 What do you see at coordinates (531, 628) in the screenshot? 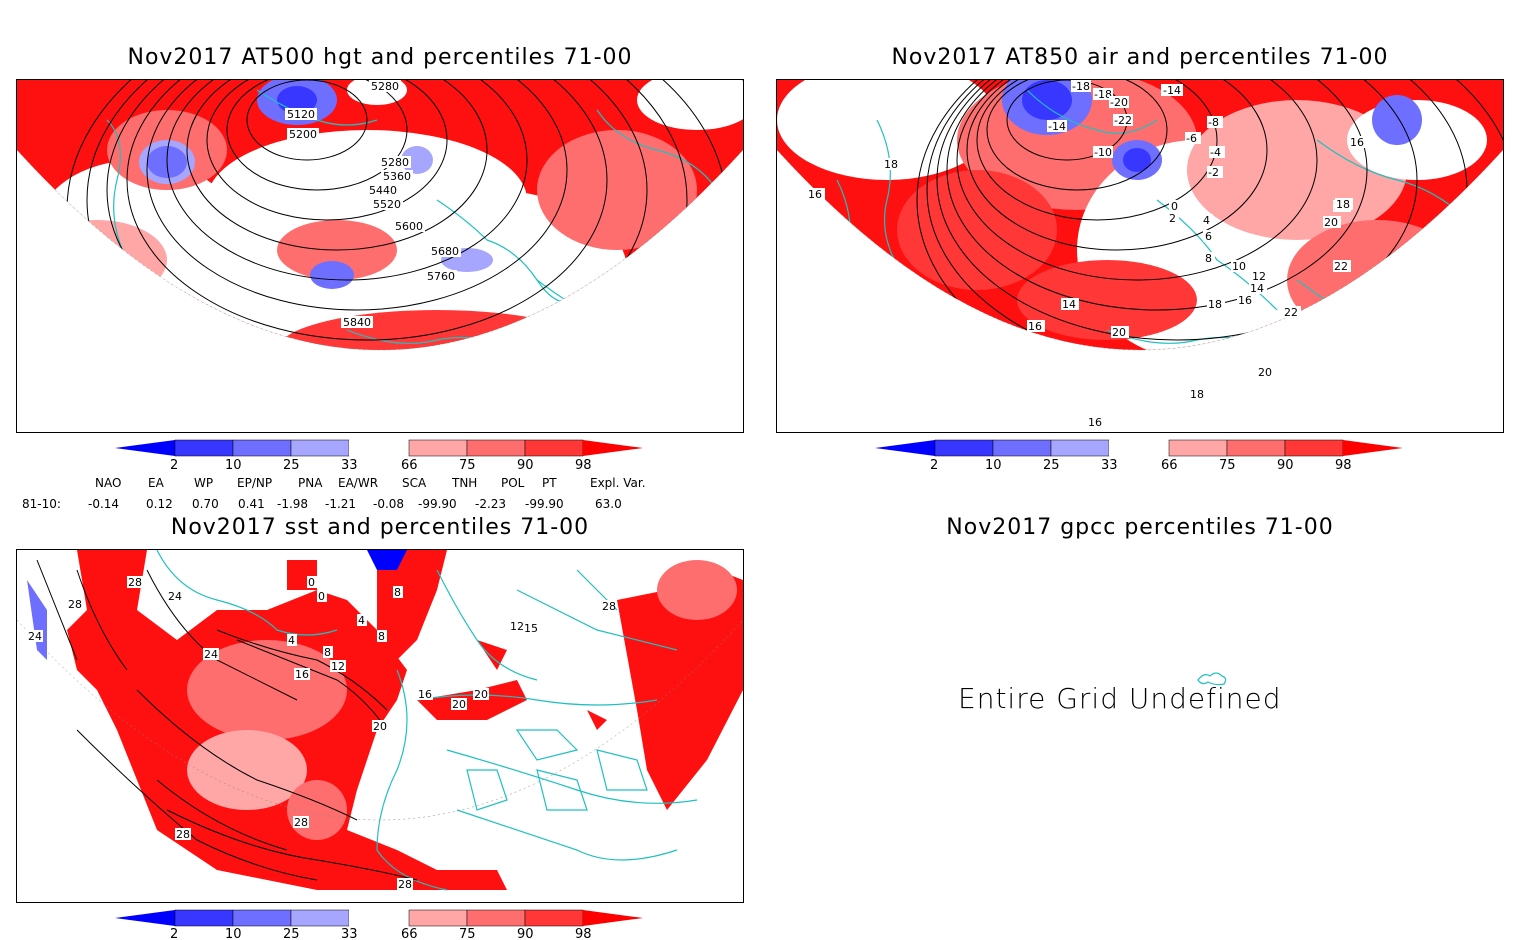
I see `contour-label: 15` at bounding box center [531, 628].